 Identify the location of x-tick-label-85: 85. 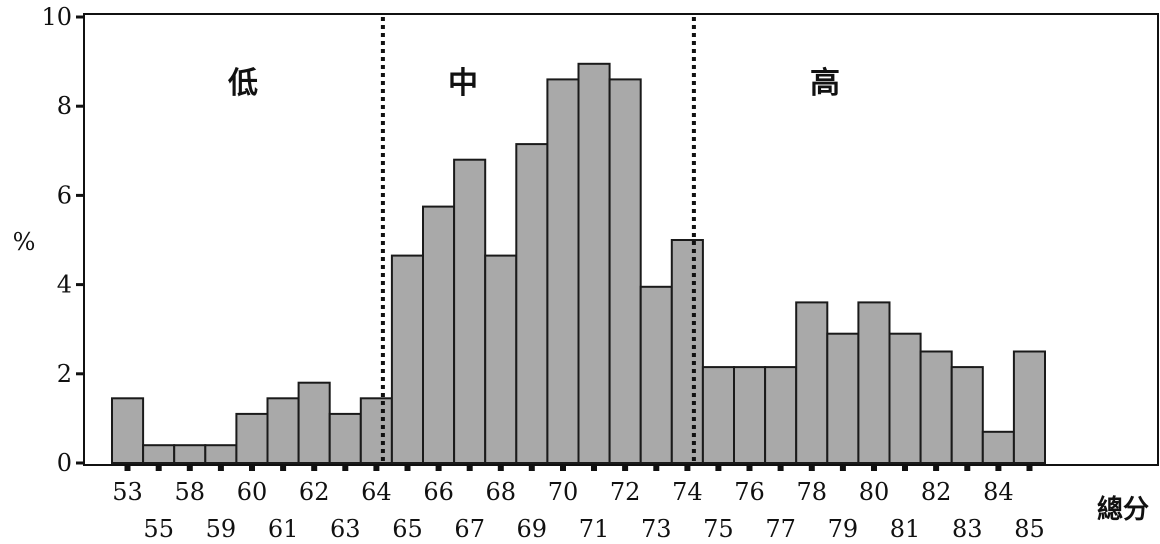
(1029, 529).